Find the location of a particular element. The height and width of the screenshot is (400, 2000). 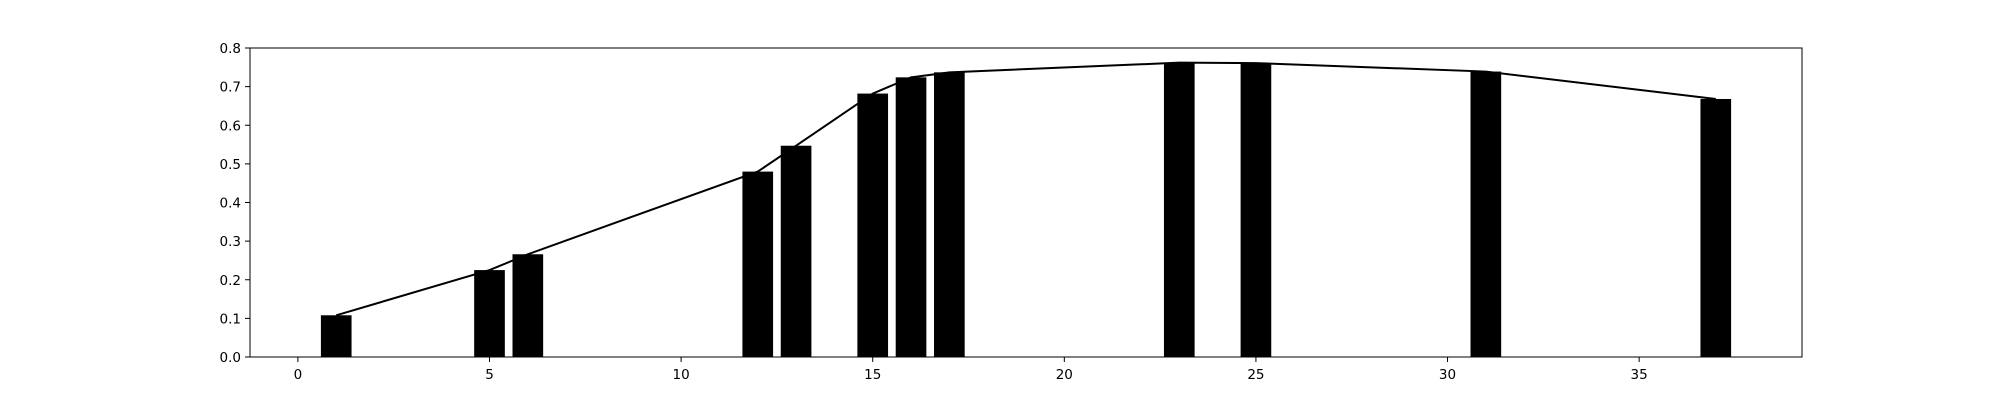

x-tick-label: 30 is located at coordinates (1447, 375).